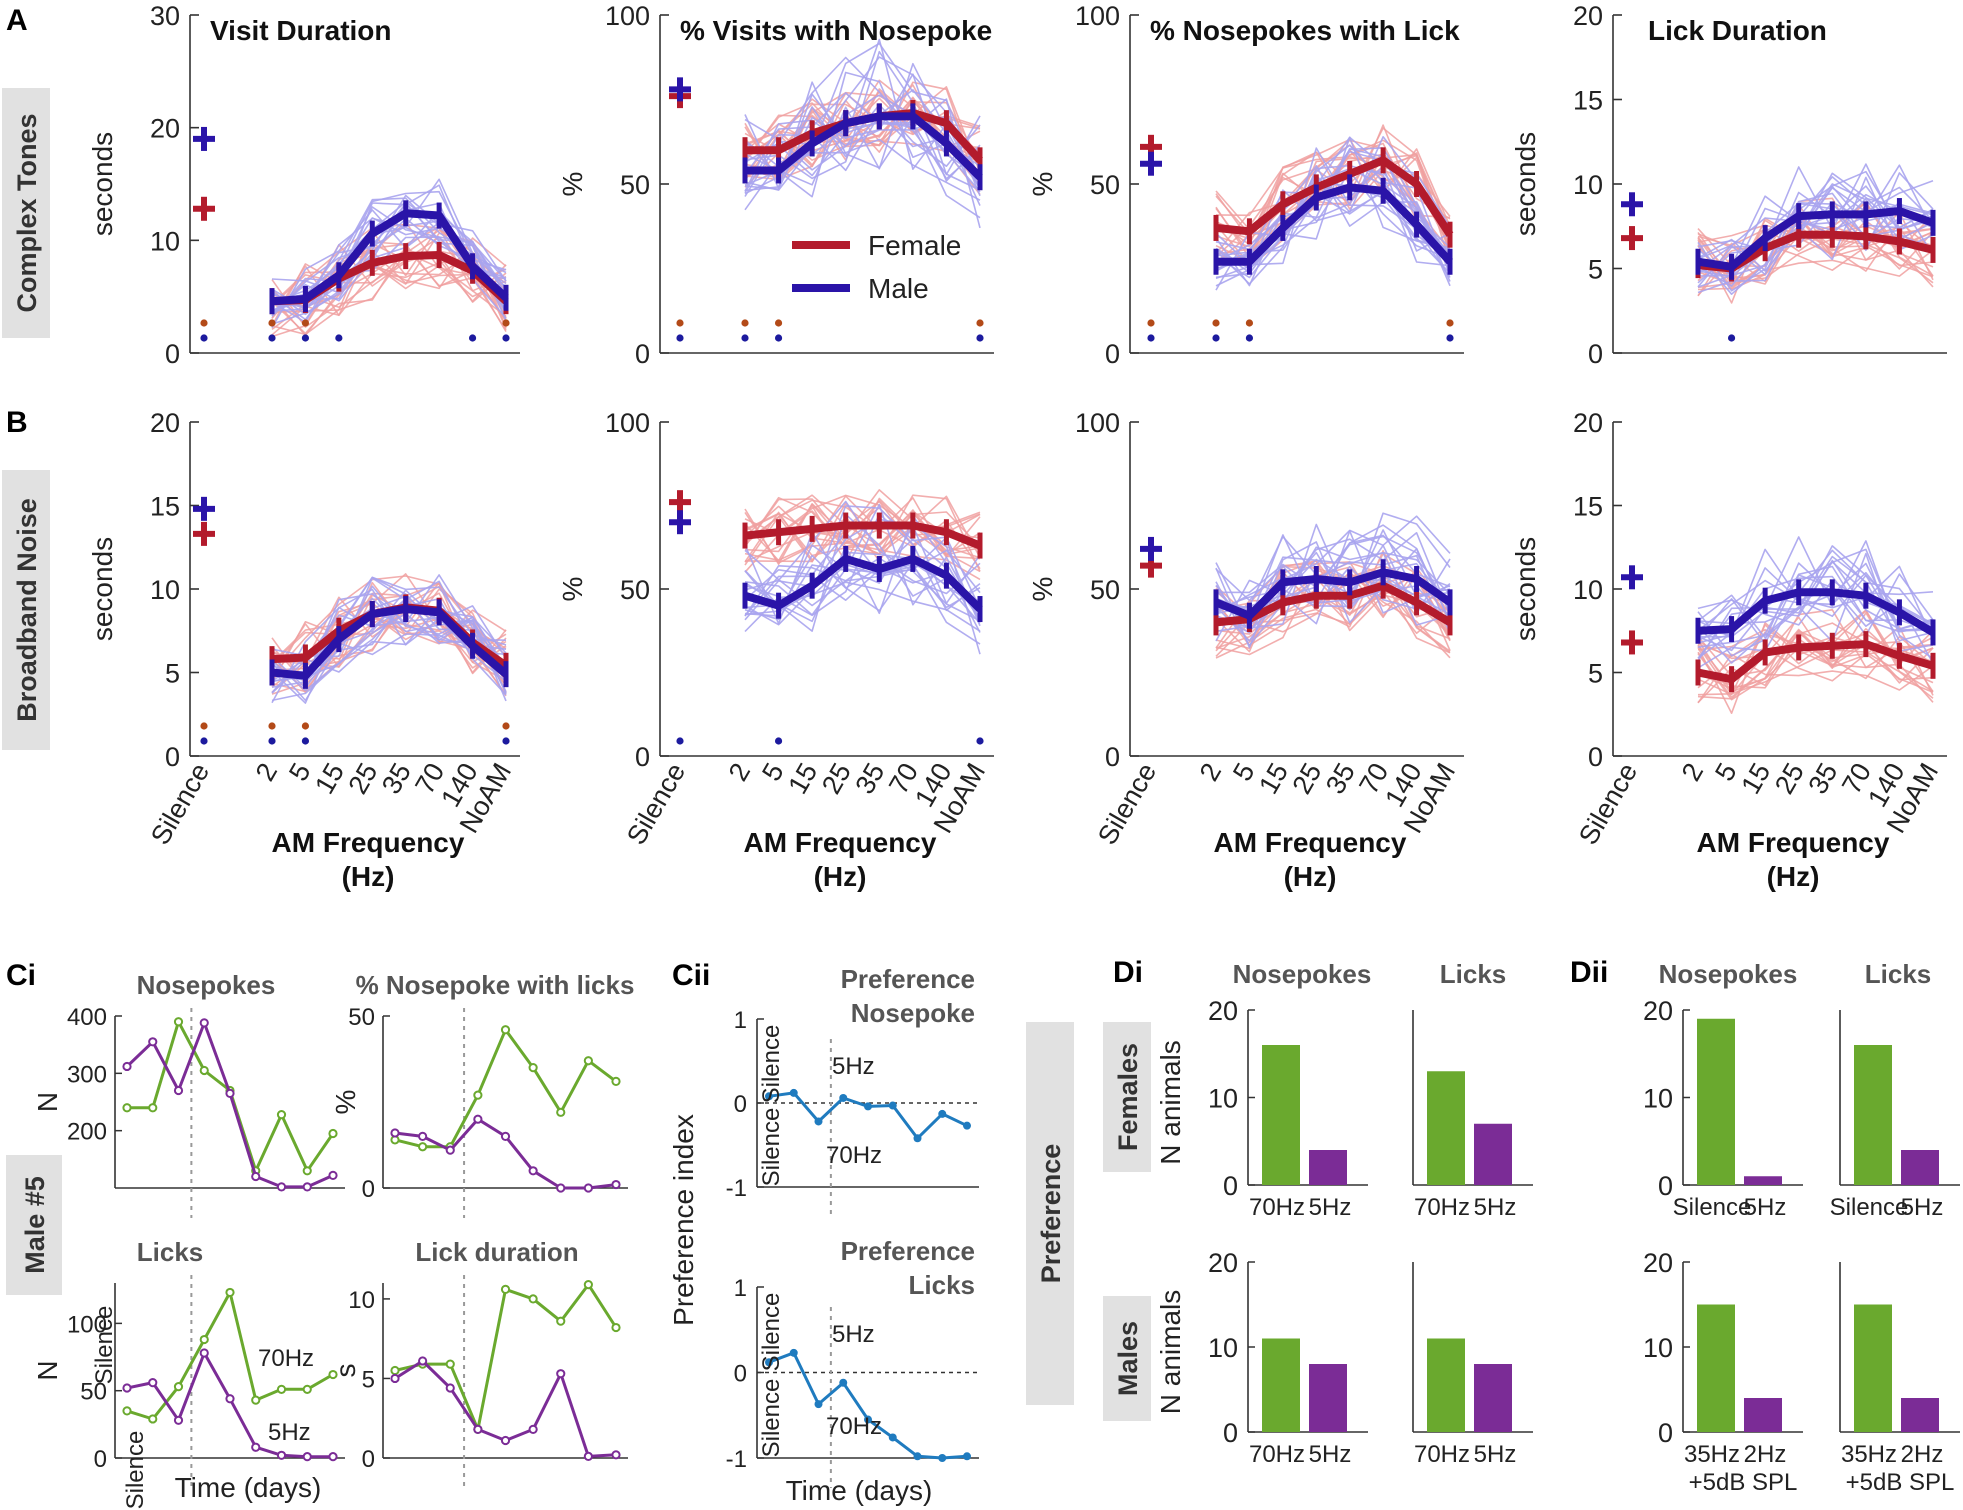 Image resolution: width=1963 pixels, height=1510 pixels. I want to click on panel-A3: 0 50 100% % Nosepokes with Lick, so click(1245, 185).